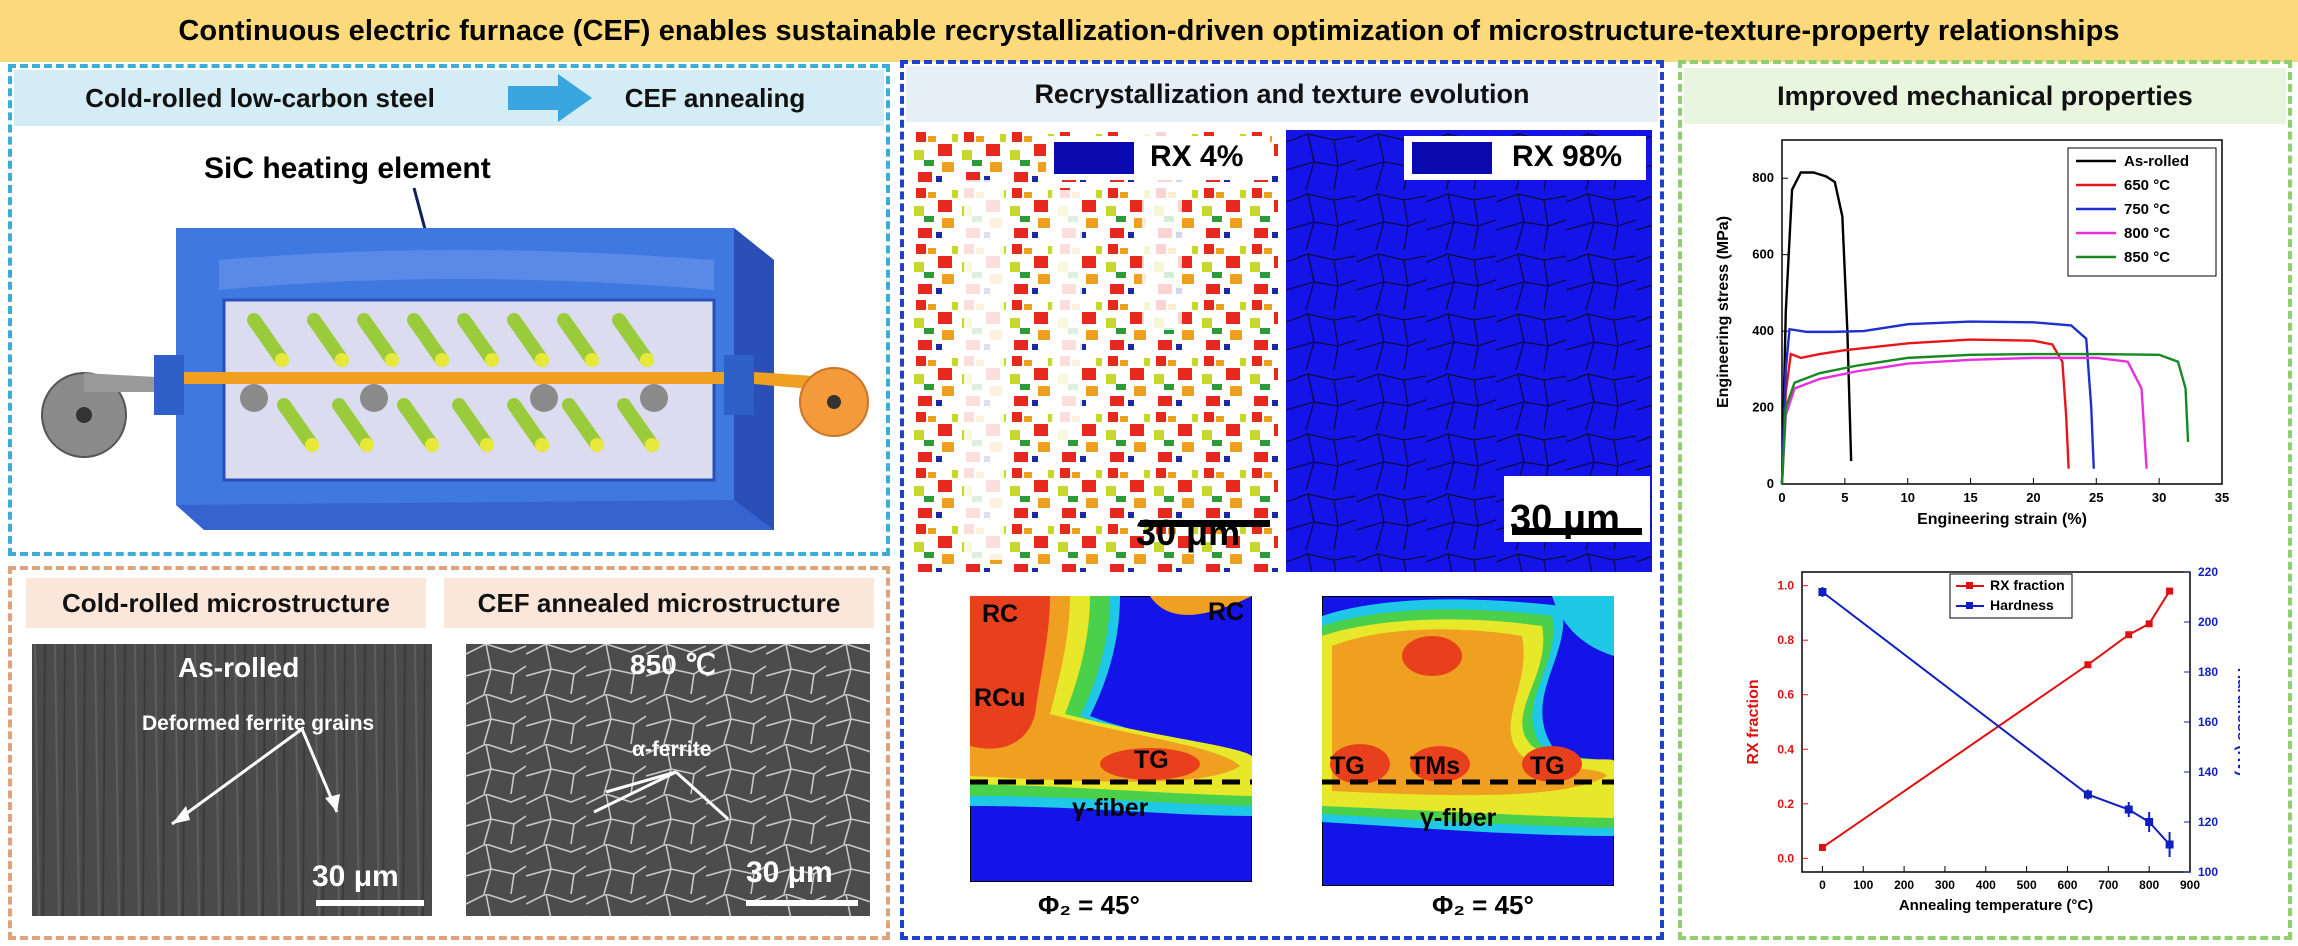 The image size is (2298, 946). I want to click on process-header-right: CEF annealing, so click(715, 97).